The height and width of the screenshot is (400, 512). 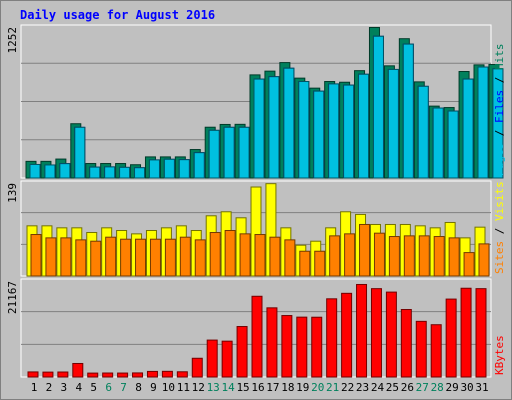 I want to click on x-tick-label-day-17: 17, so click(x=272, y=387).